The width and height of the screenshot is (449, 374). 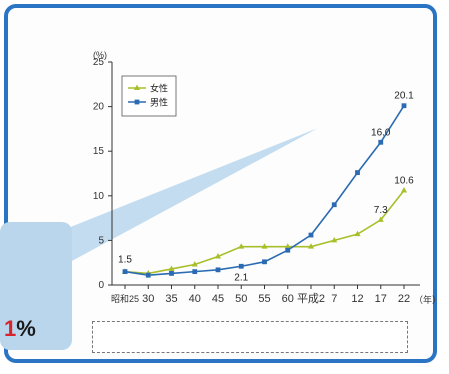 What do you see at coordinates (288, 299) in the screenshot?
I see `x-tick-label: 60` at bounding box center [288, 299].